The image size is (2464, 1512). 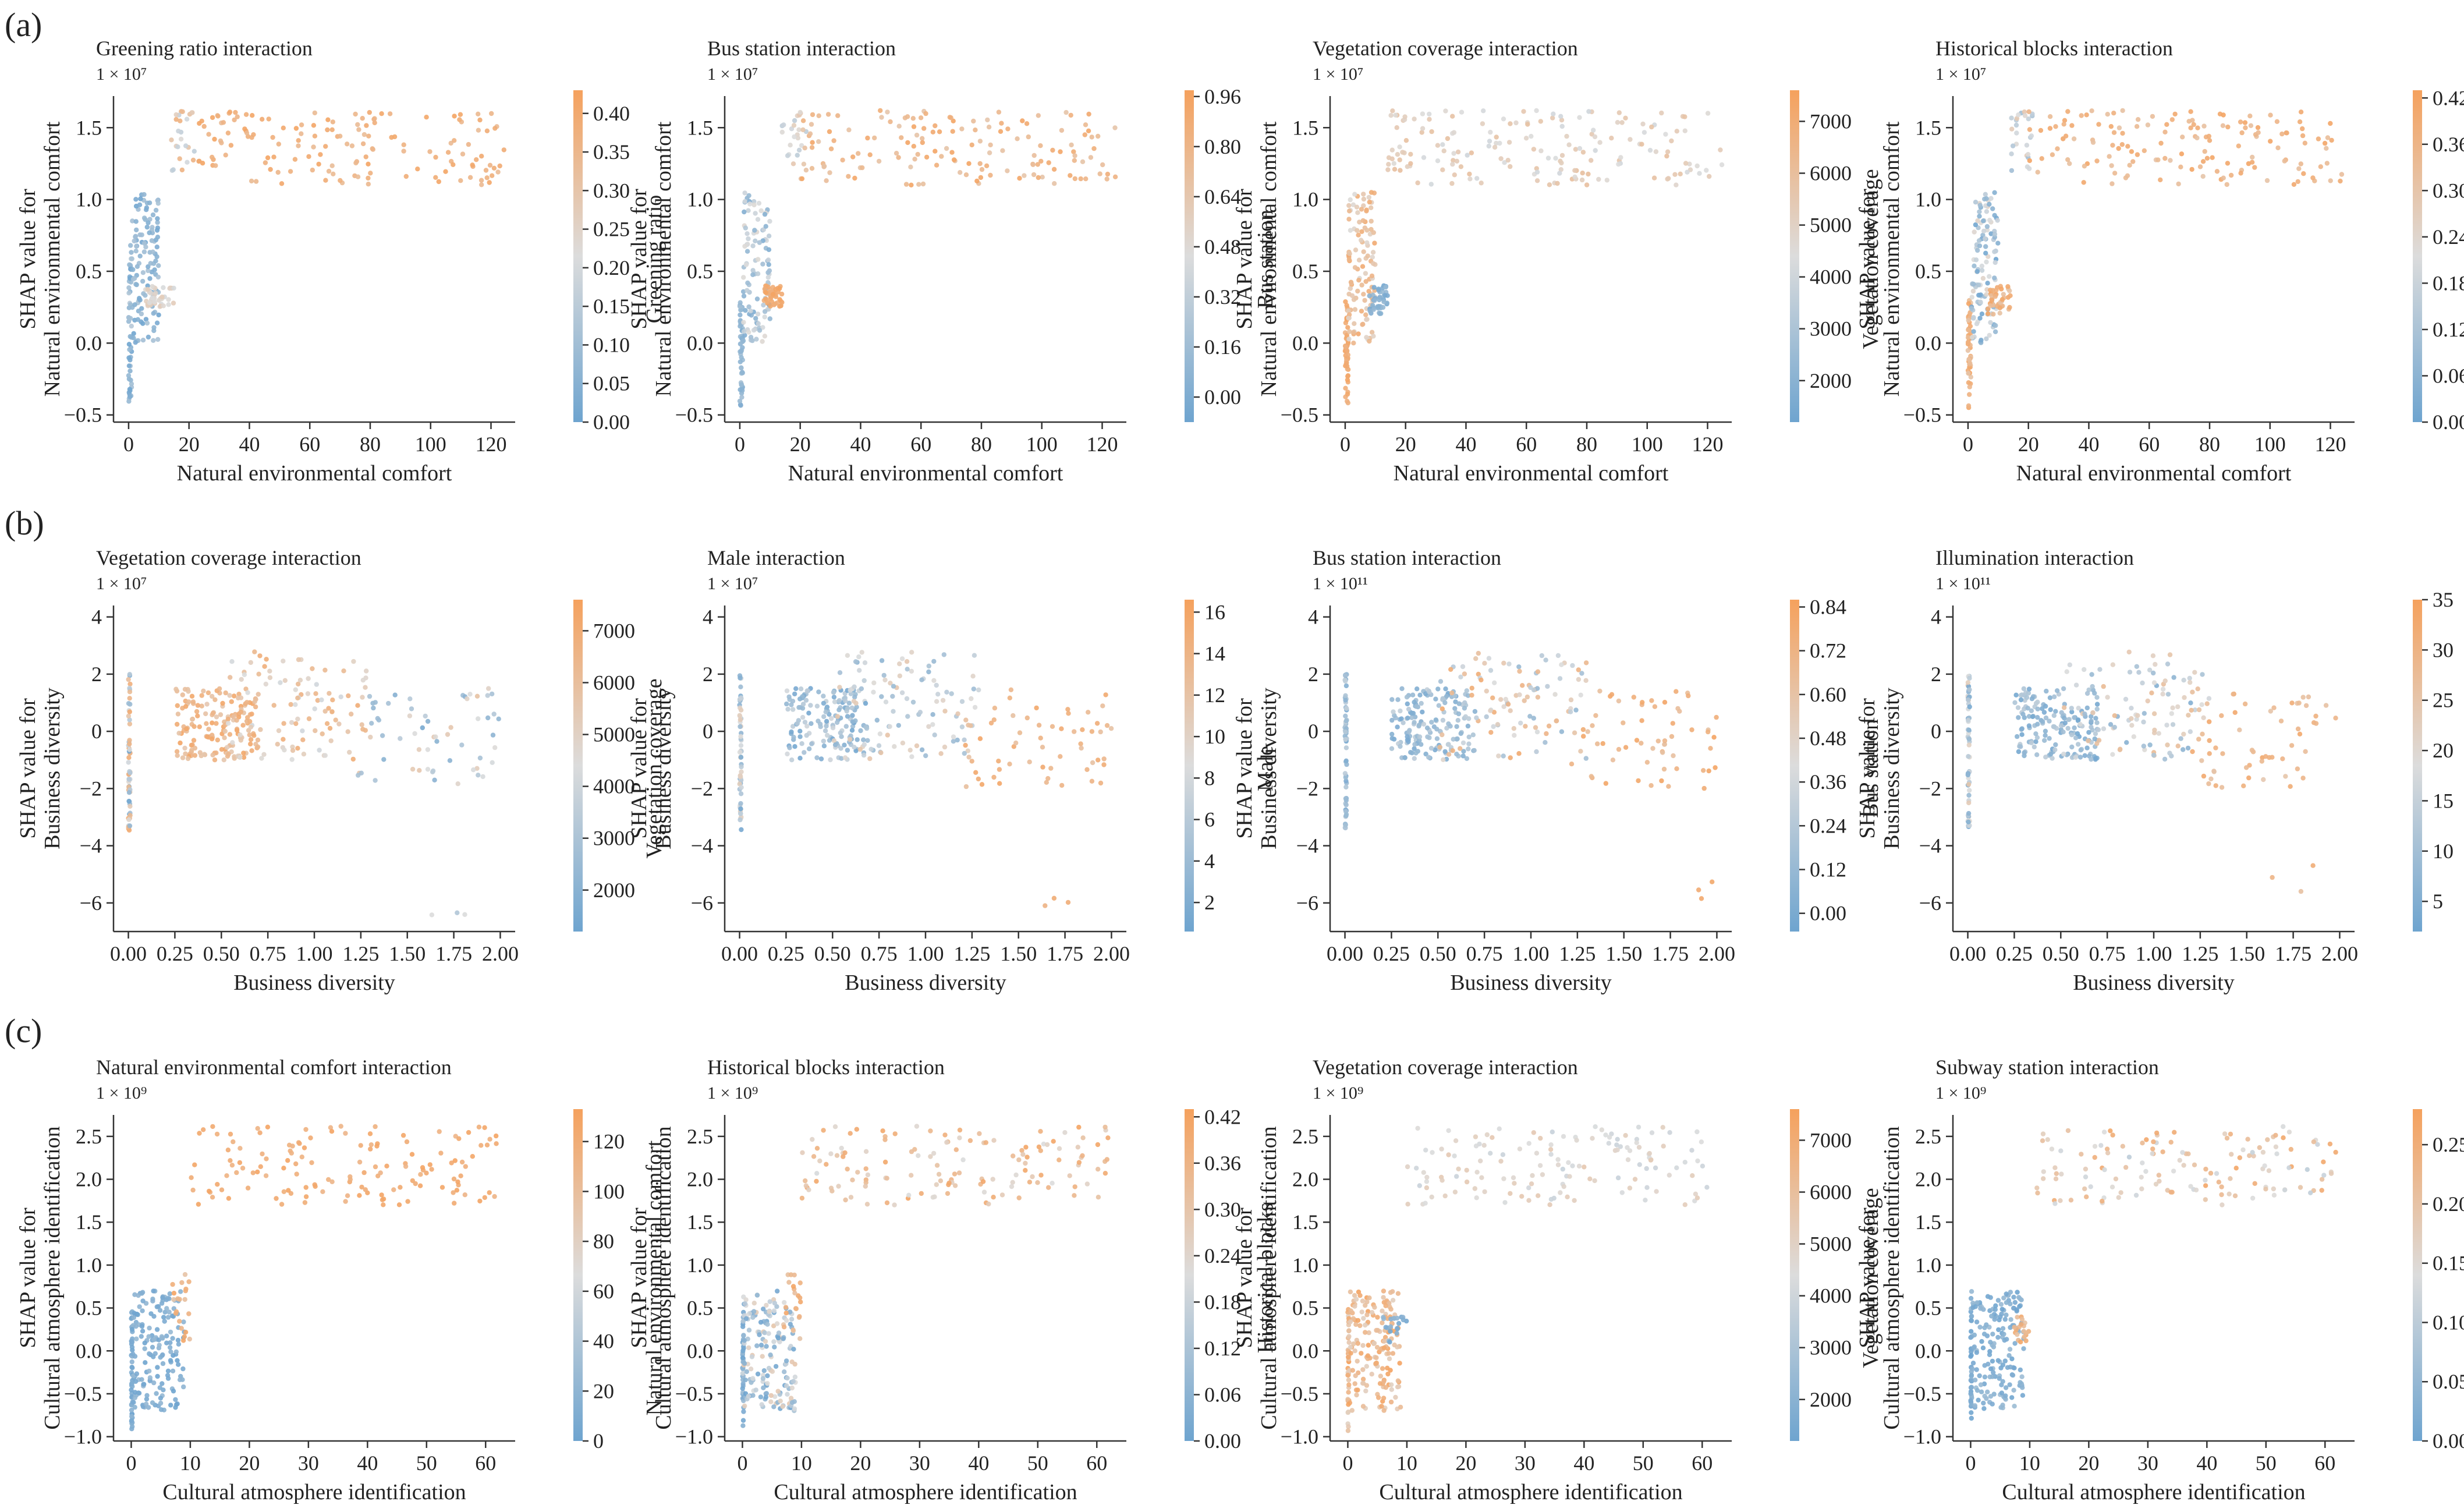 What do you see at coordinates (700, 1179) in the screenshot?
I see `y-tick-label: 2.0` at bounding box center [700, 1179].